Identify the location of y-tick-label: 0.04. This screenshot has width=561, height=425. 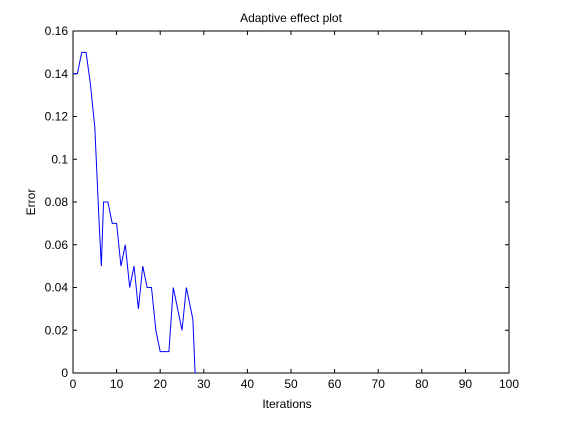
(57, 288).